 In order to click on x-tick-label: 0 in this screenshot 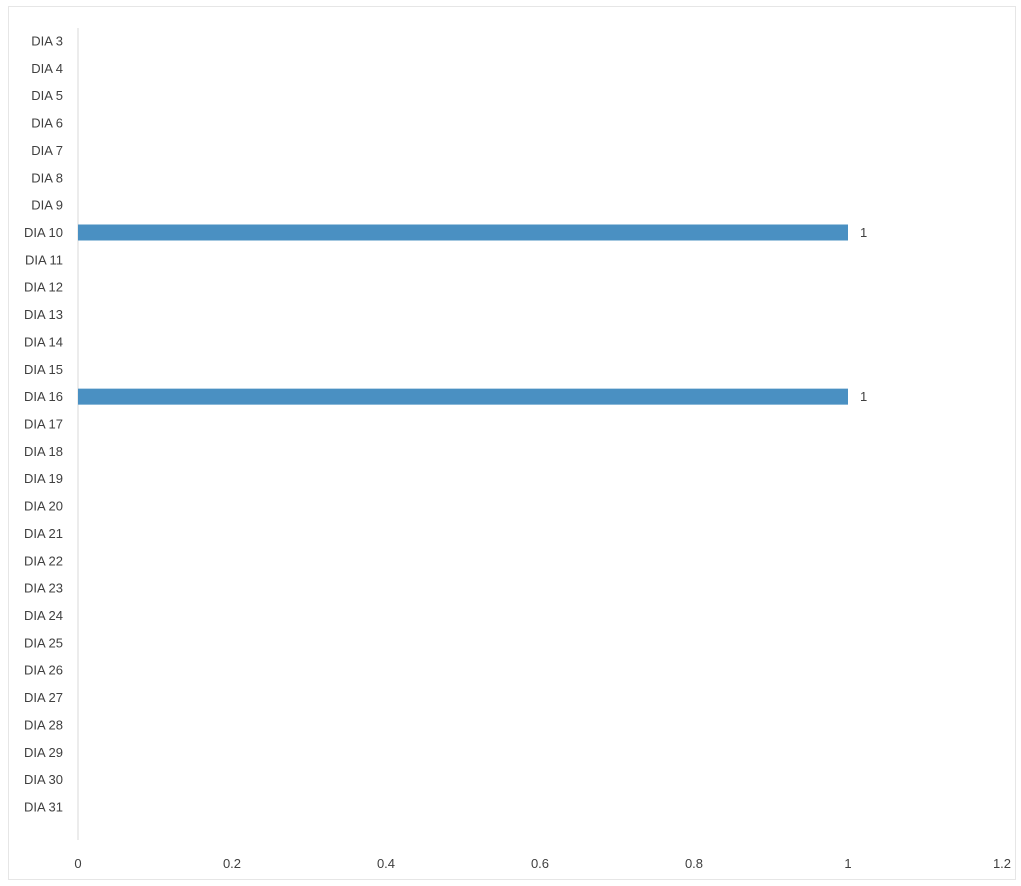, I will do `click(77, 863)`.